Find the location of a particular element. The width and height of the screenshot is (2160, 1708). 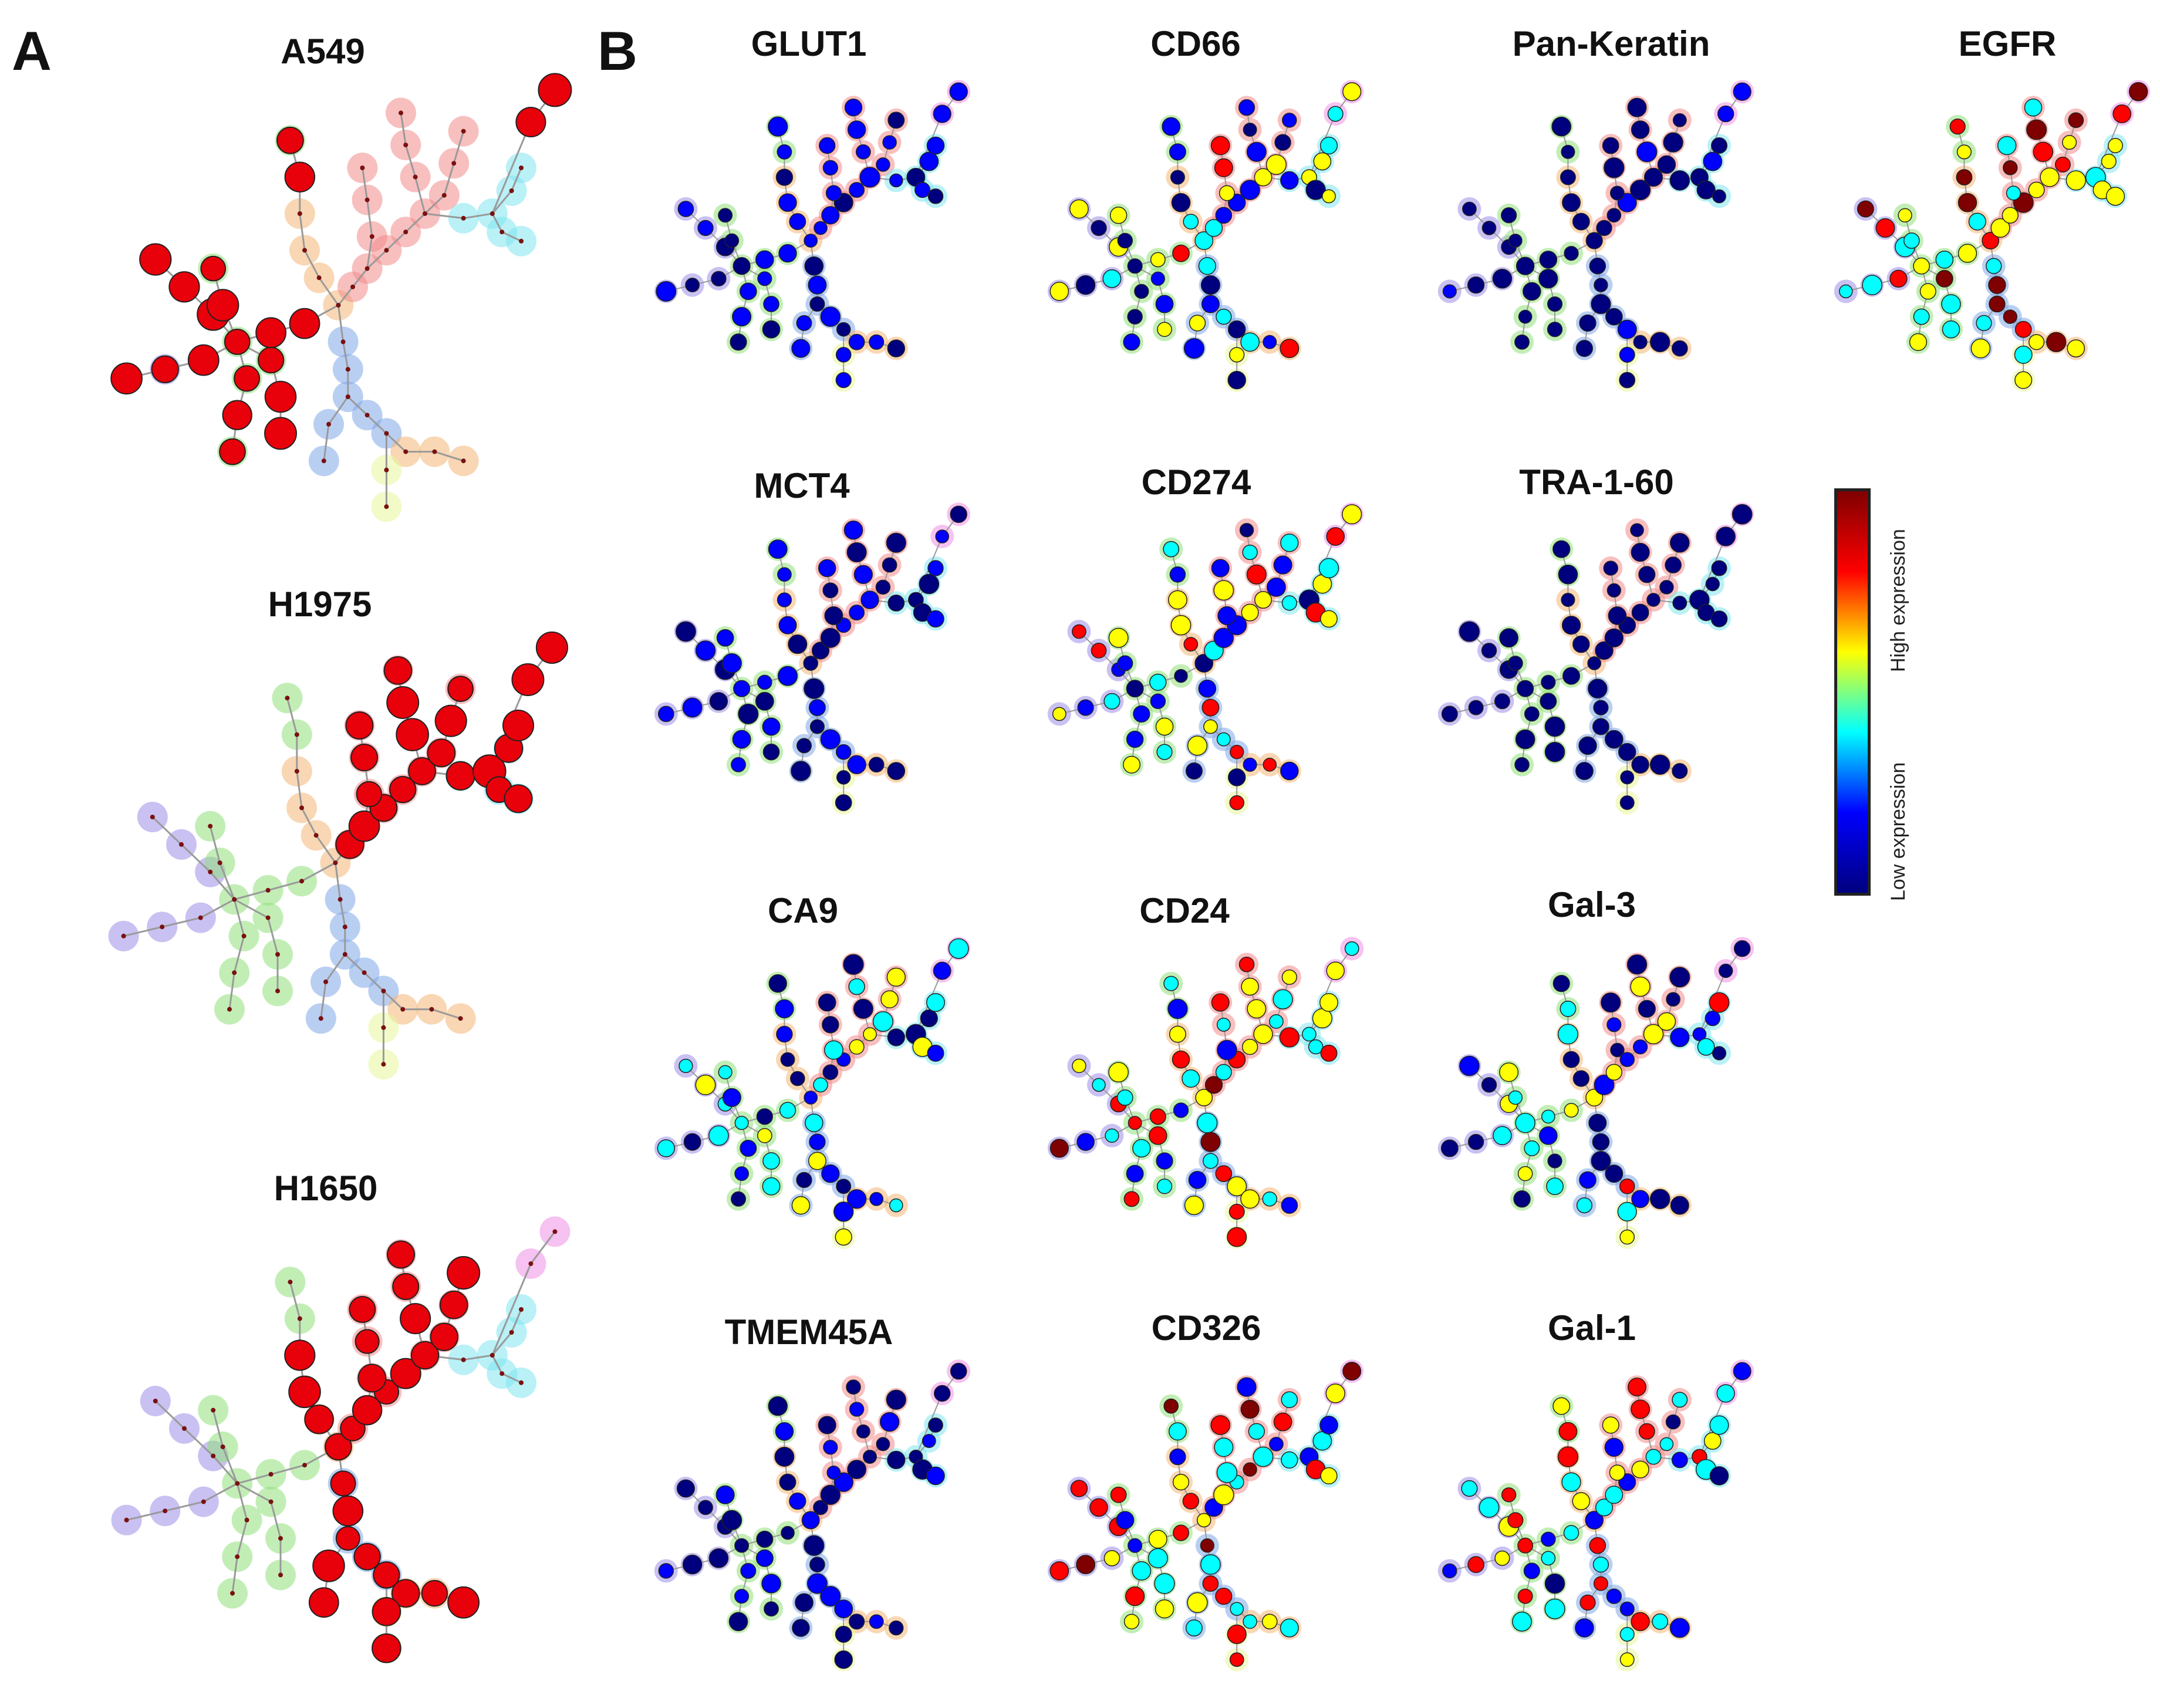

tree-mct4 is located at coordinates (805, 662).